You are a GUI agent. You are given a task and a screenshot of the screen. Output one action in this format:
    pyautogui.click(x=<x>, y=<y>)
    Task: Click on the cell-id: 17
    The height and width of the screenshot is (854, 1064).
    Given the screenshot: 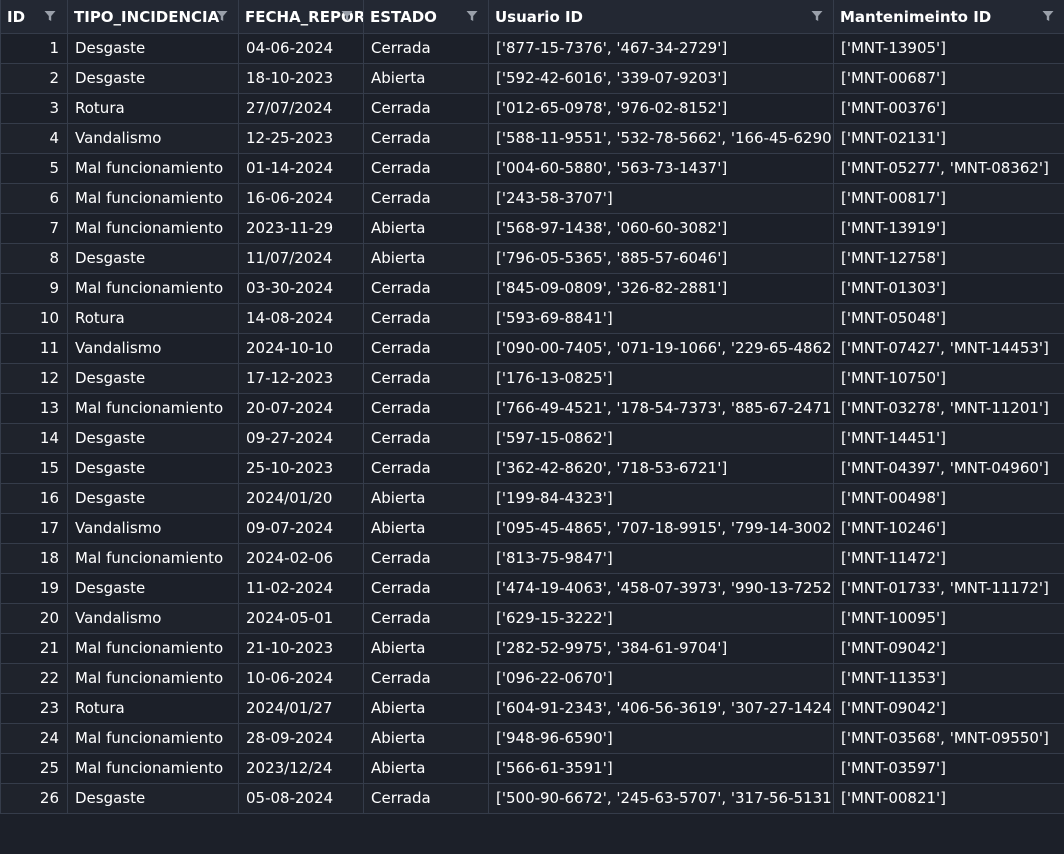 What is the action you would take?
    pyautogui.click(x=34, y=528)
    